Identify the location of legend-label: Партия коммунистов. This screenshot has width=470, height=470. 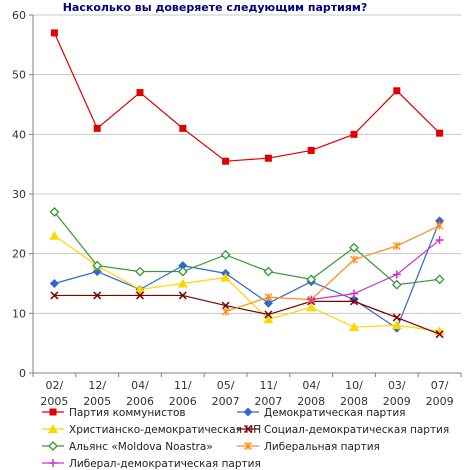
(127, 413).